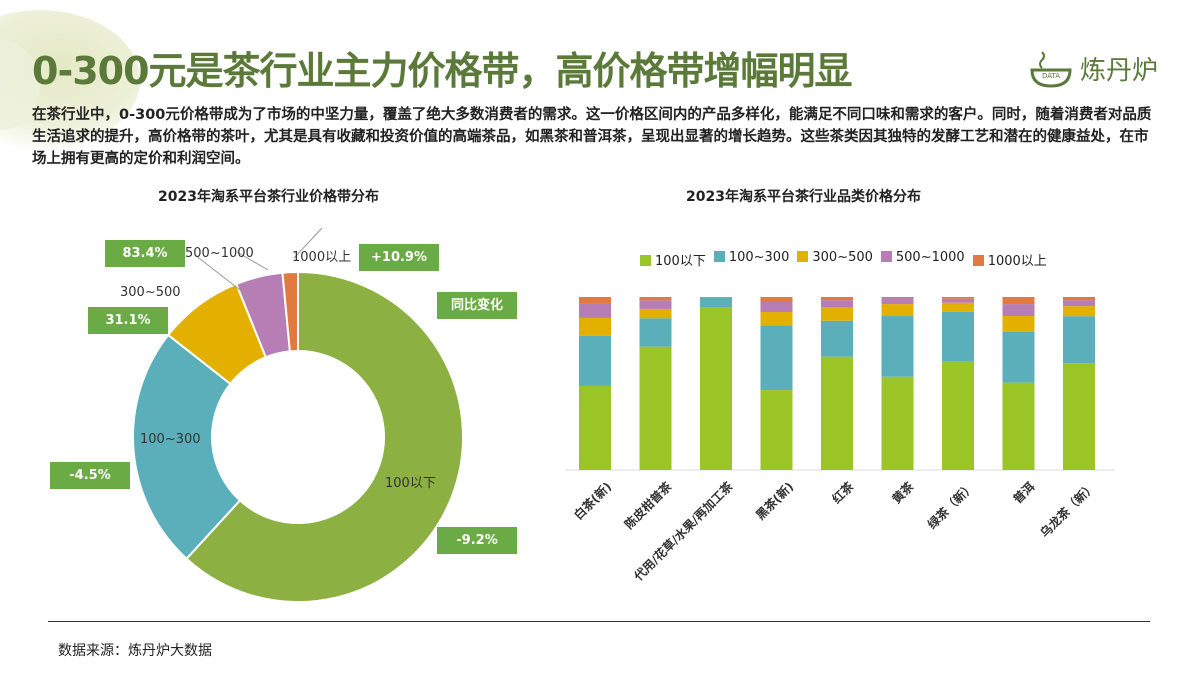 Image resolution: width=1200 pixels, height=675 pixels. I want to click on legend-item-1000以上: 1000以上, so click(1009, 259).